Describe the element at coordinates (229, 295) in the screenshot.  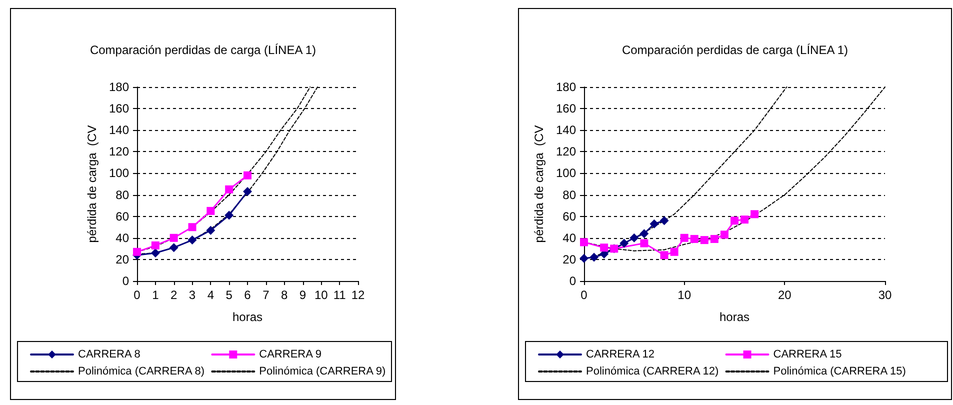
I see `x-tick-label: 5` at that location.